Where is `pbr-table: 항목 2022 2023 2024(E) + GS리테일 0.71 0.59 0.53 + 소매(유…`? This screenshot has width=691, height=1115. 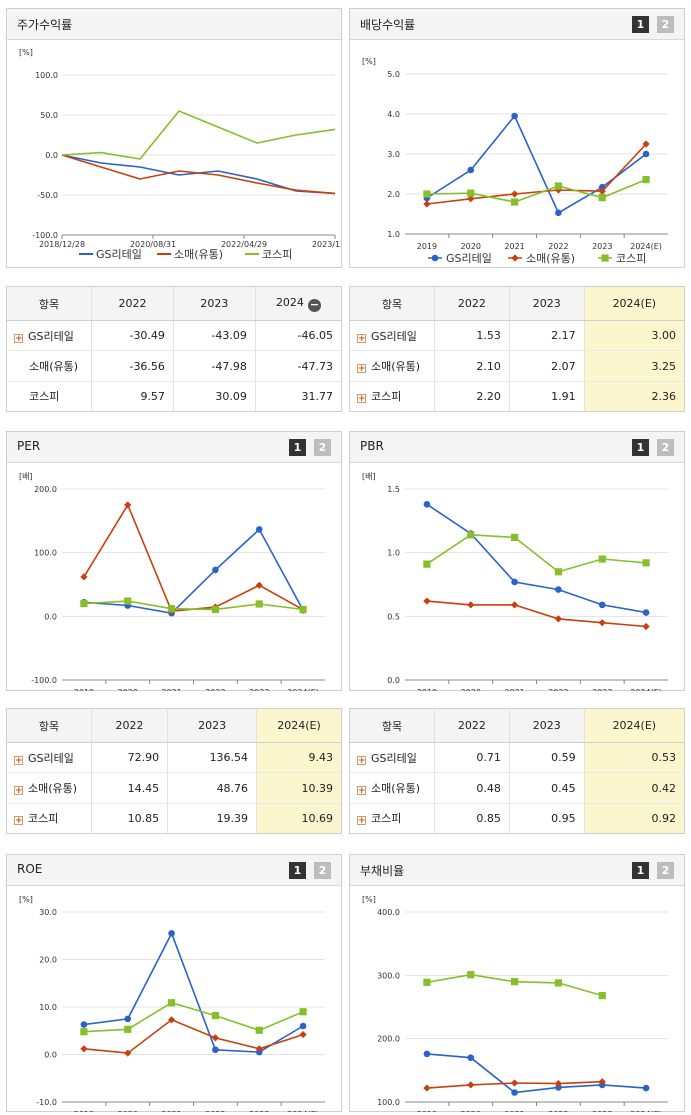 pbr-table: 항목 2022 2023 2024(E) + GS리테일 0.71 0.59 0.53 + 소매(유… is located at coordinates (517, 771).